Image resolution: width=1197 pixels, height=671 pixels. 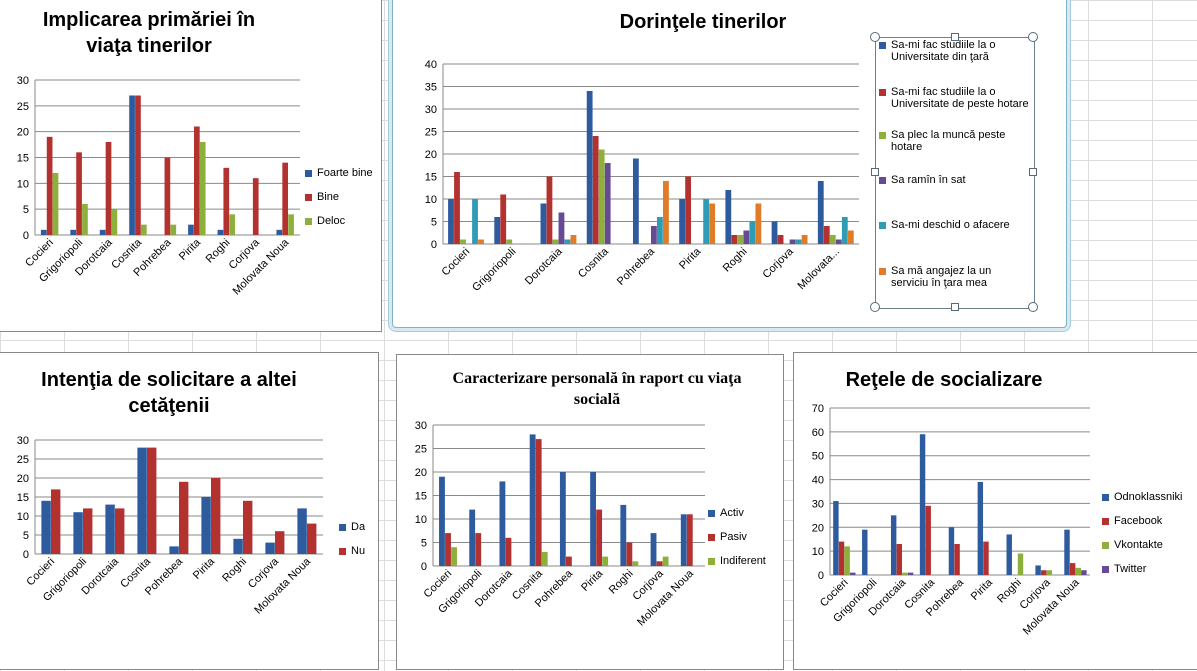 What do you see at coordinates (744, 561) in the screenshot?
I see `legend-item: Indiferent` at bounding box center [744, 561].